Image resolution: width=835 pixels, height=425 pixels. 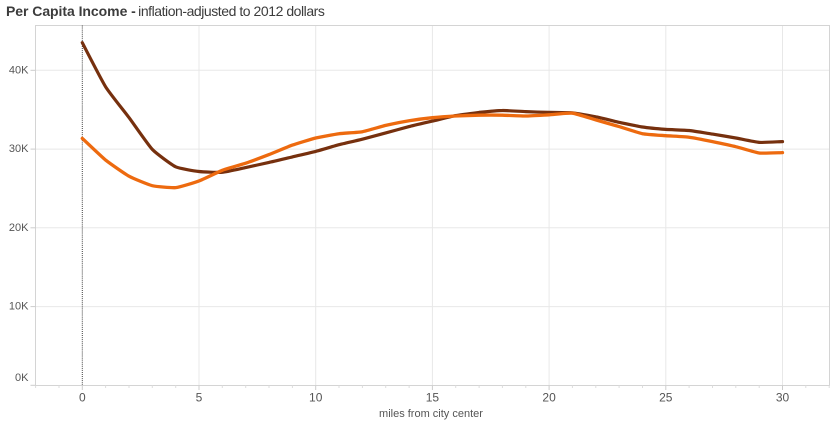 What do you see at coordinates (19, 149) in the screenshot?
I see `svg-text: 30K` at bounding box center [19, 149].